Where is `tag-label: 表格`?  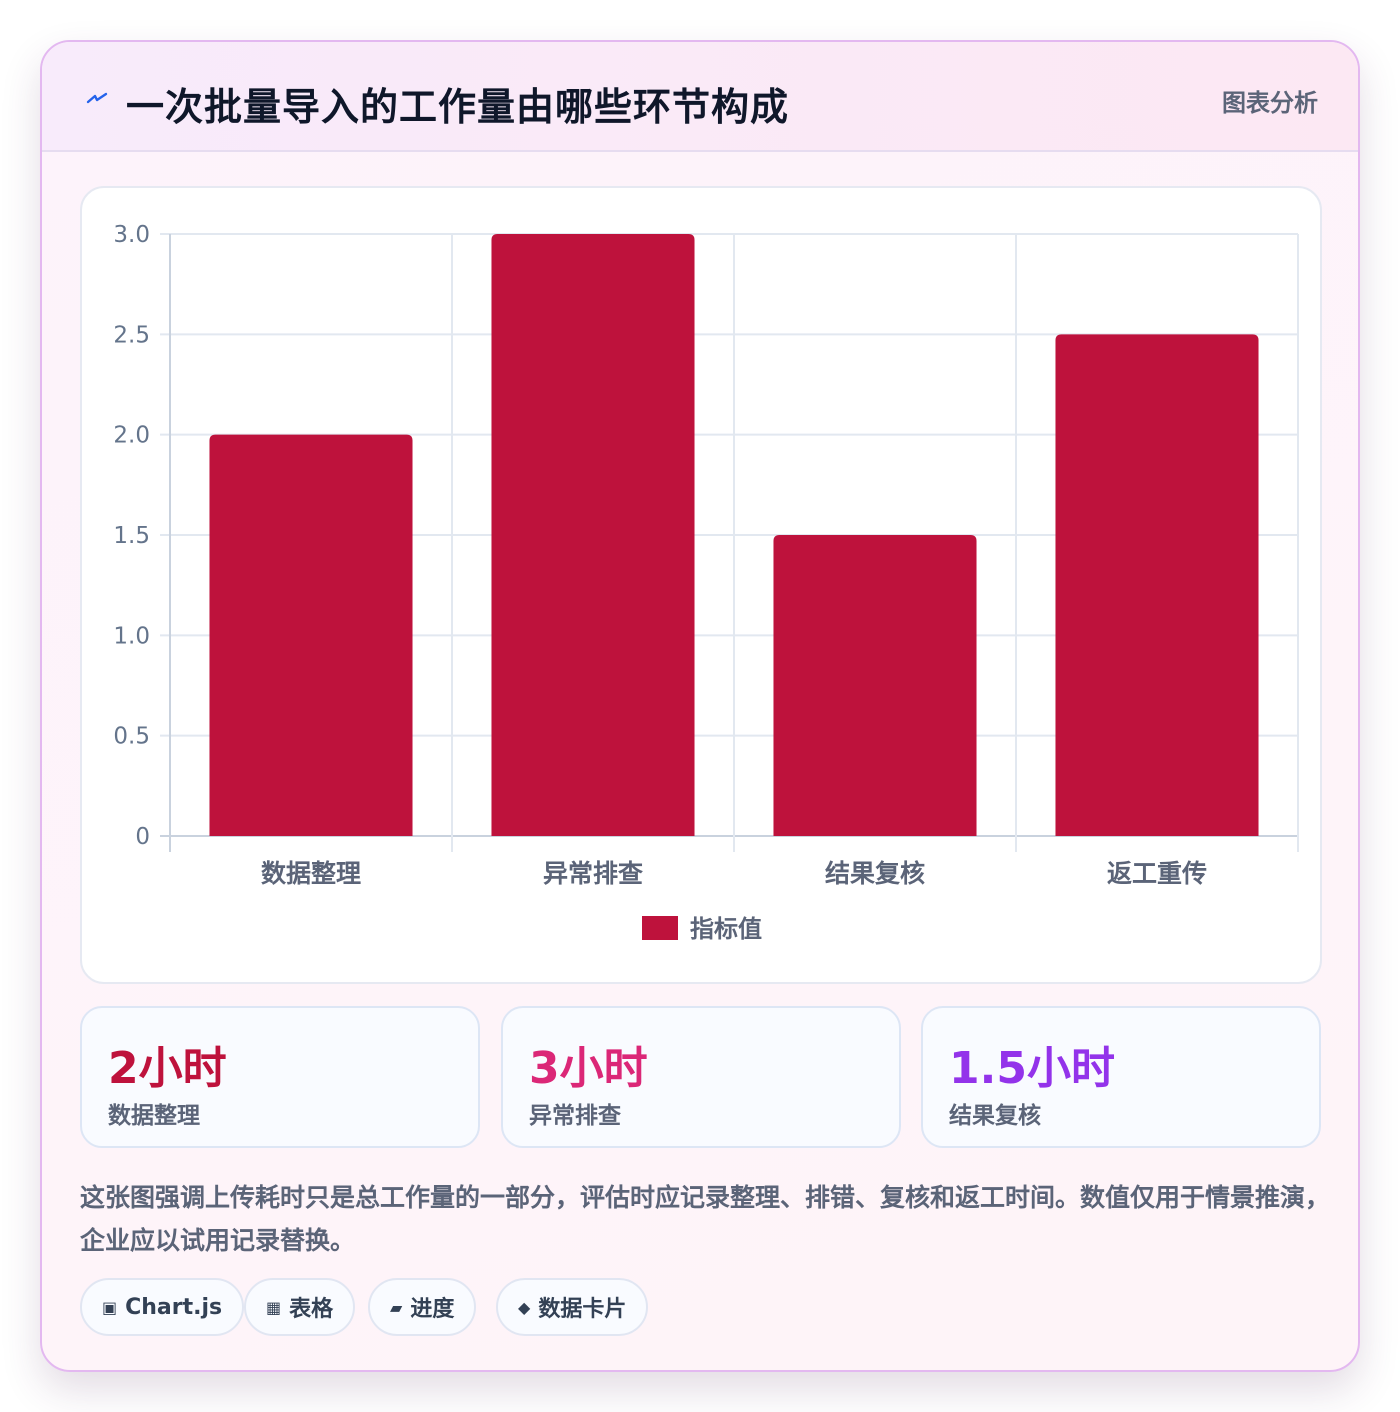
tag-label: 表格 is located at coordinates (311, 1309).